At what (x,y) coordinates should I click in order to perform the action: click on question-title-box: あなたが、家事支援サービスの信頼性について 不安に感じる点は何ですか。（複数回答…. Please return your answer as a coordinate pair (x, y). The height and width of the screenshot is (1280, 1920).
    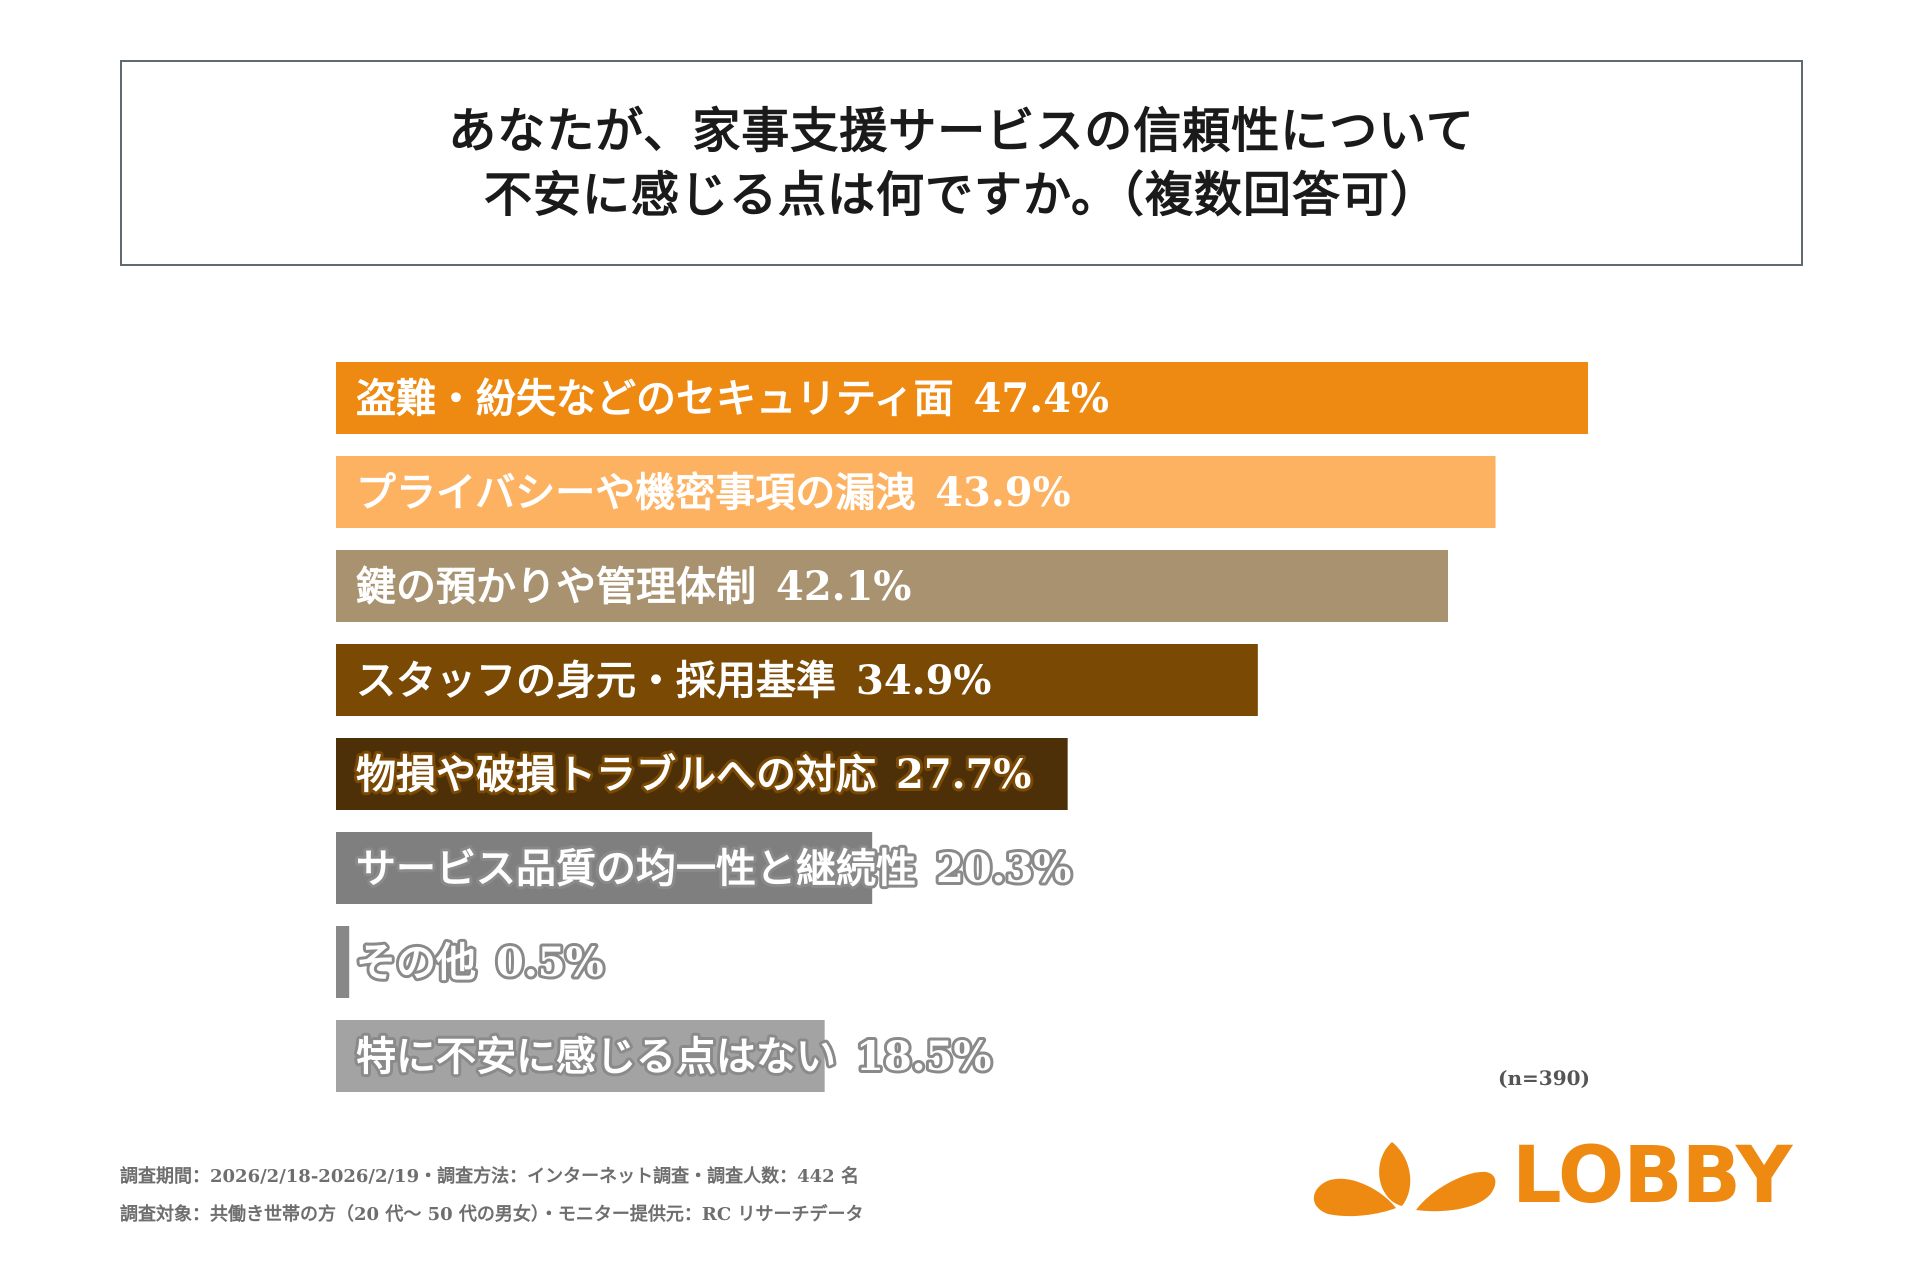
    Looking at the image, I should click on (961, 163).